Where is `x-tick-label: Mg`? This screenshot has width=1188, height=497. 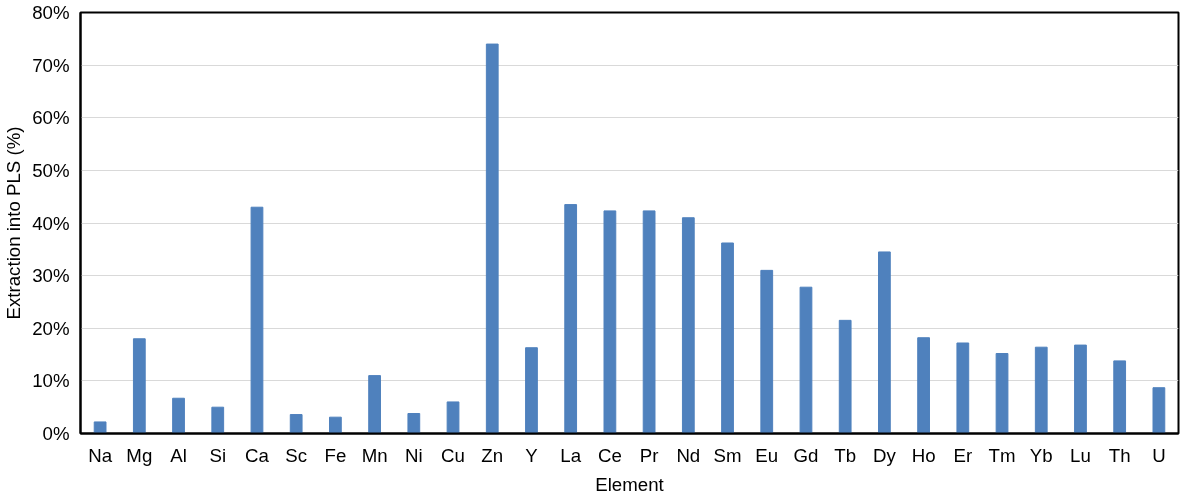 x-tick-label: Mg is located at coordinates (139, 455).